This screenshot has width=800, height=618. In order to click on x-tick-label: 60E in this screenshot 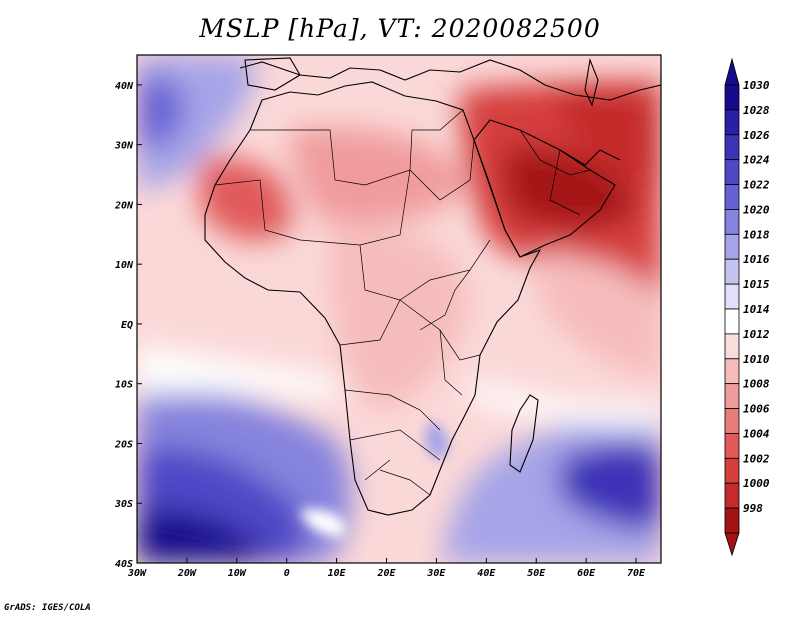, I will do `click(586, 573)`.